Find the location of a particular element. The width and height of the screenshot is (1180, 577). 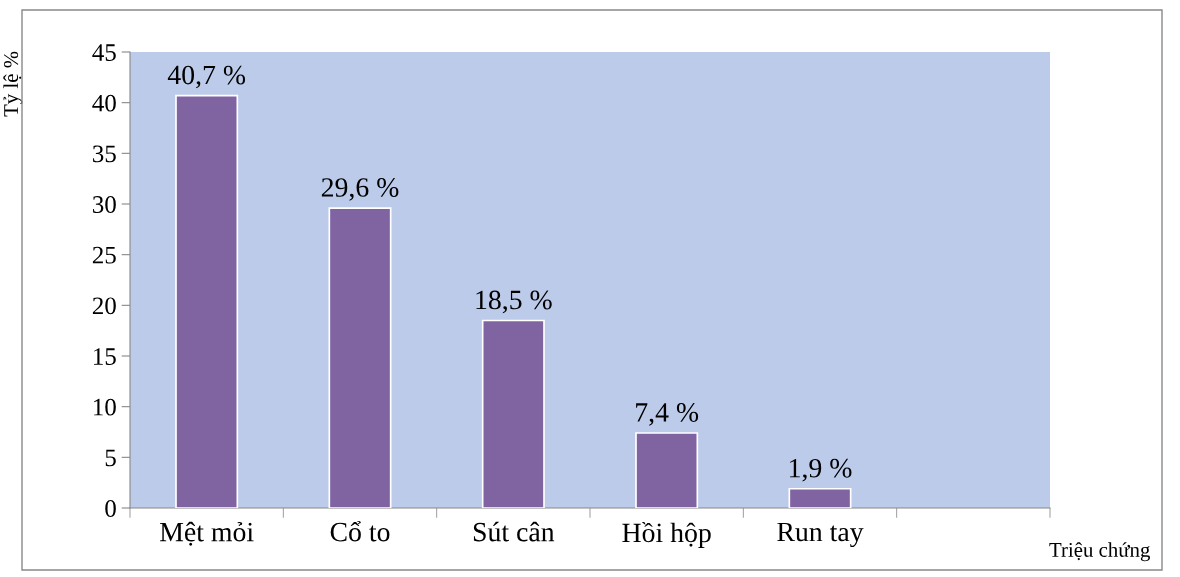

y-tick-label: 30 is located at coordinates (104, 204).